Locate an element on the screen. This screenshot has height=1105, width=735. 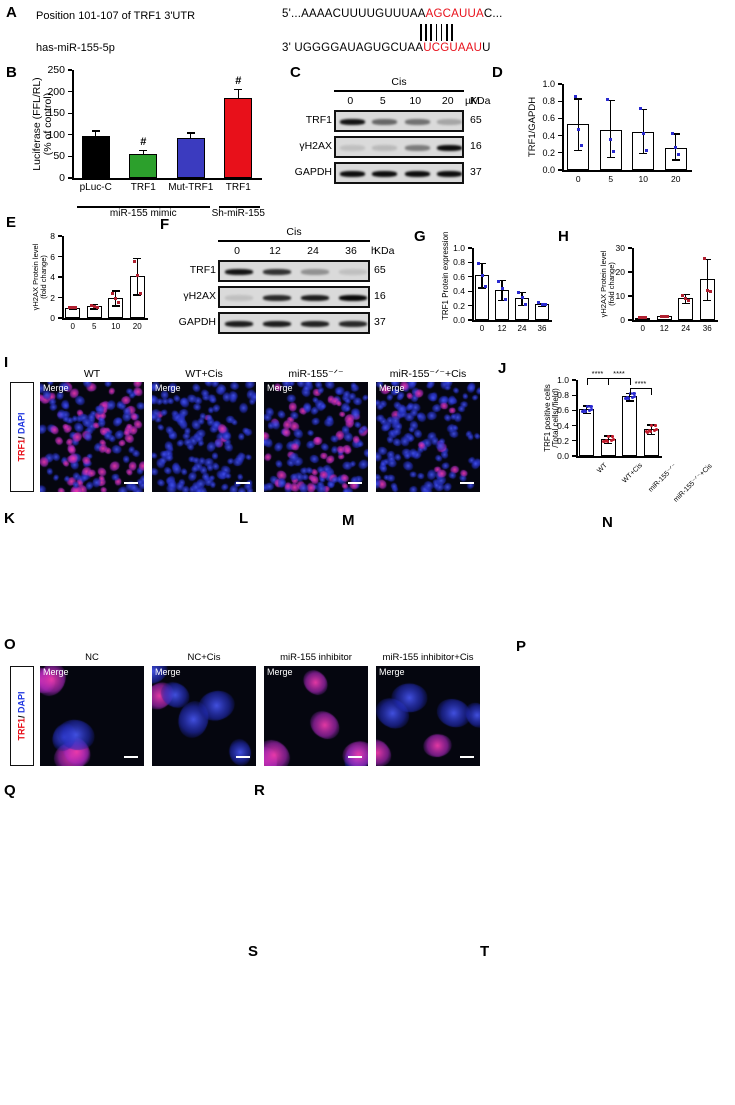
panel-m: M is located at coordinates (470, 569).